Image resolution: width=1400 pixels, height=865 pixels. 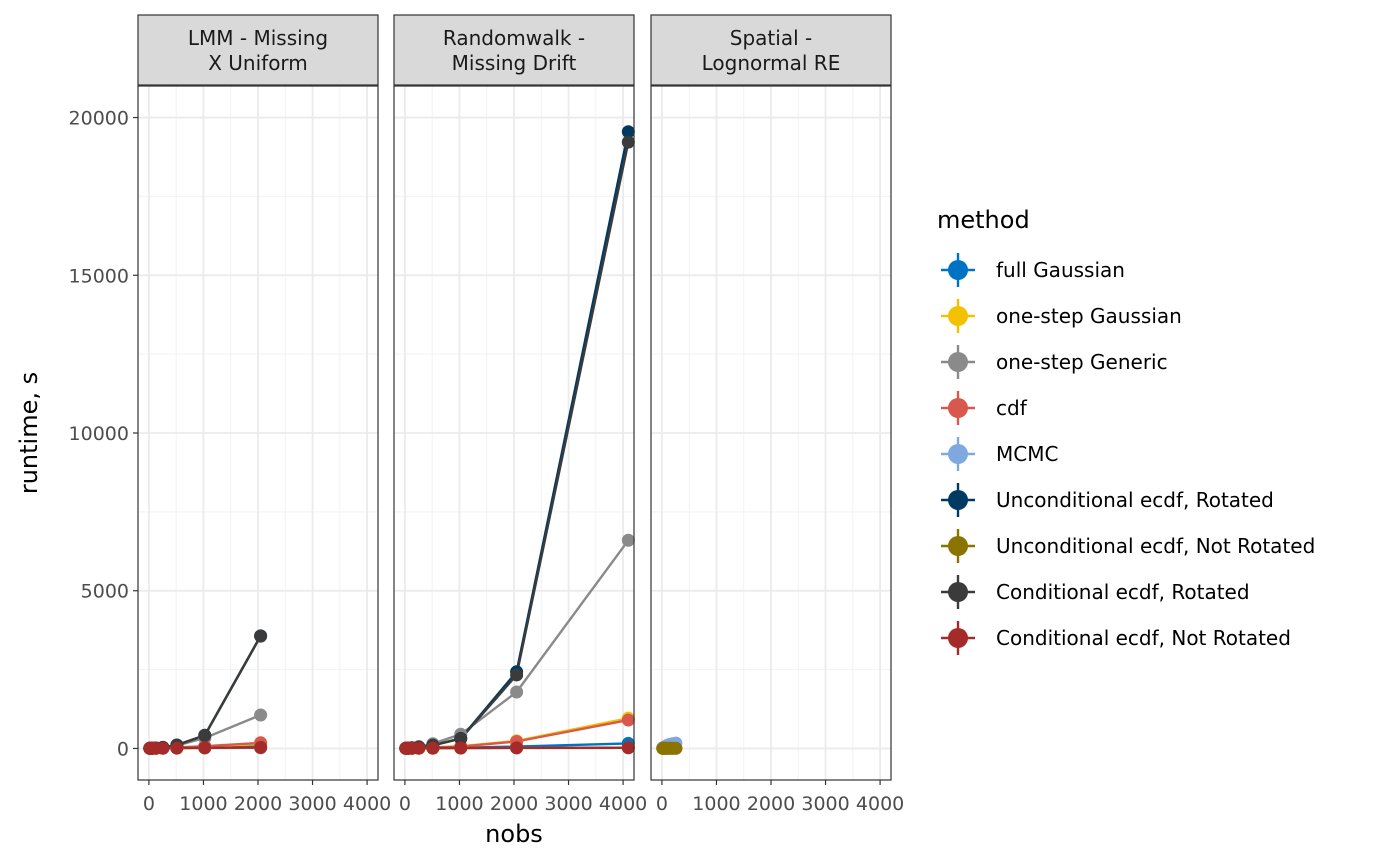 I want to click on legend-label: Conditional ecdf, Rotated, so click(x=1123, y=592).